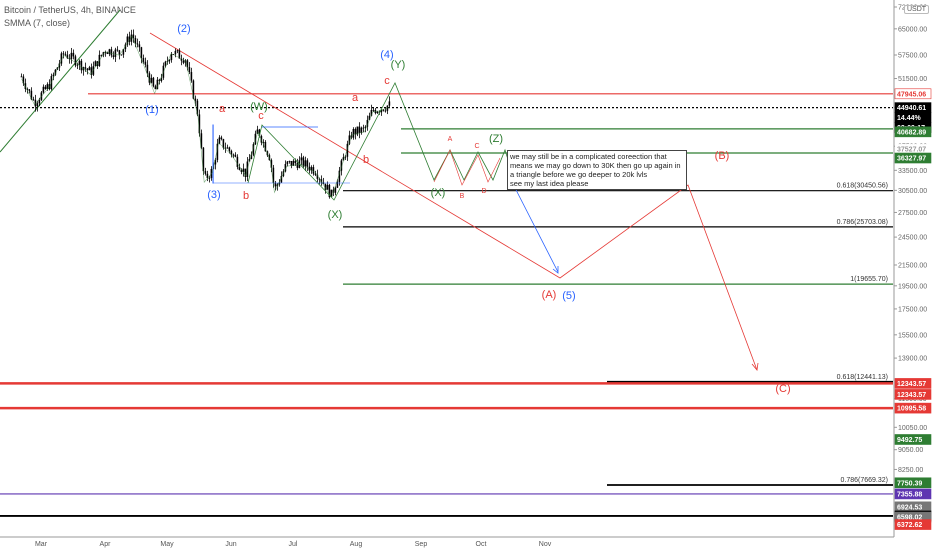 This screenshot has width=932, height=550. Describe the element at coordinates (222, 109) in the screenshot. I see `wave-label: a` at that location.